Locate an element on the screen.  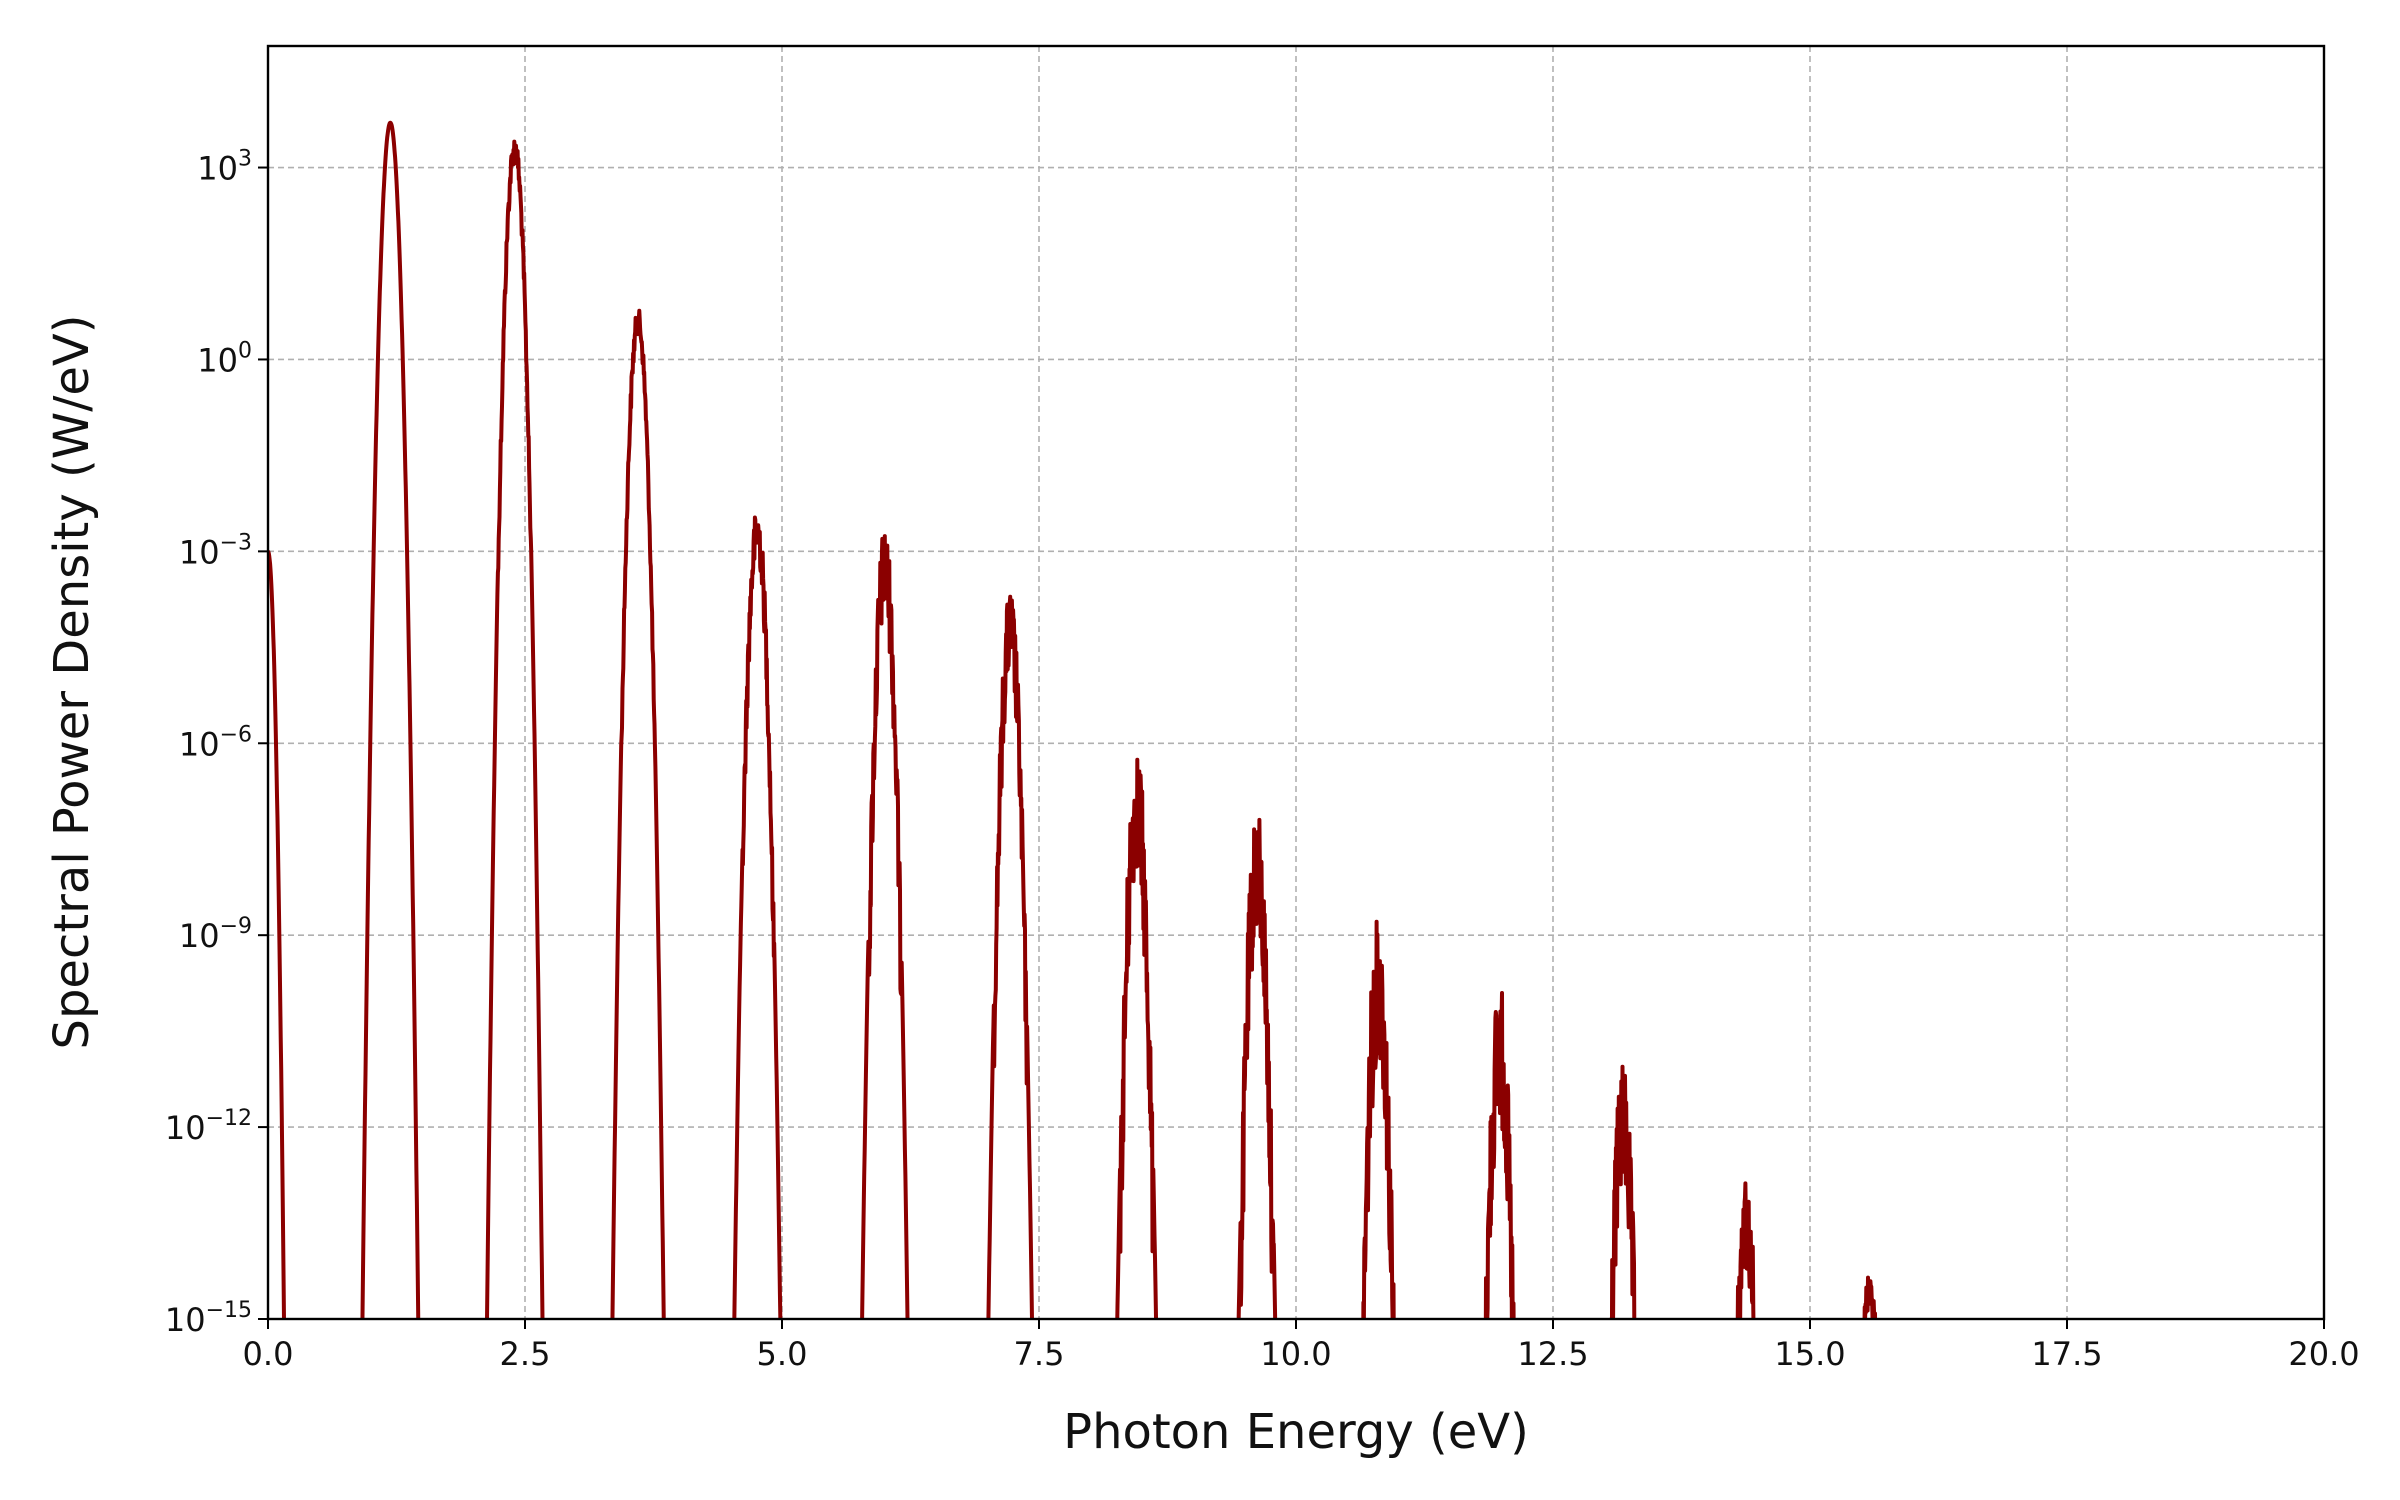
y-tick-label: 10⁻⁹ is located at coordinates (215, 934).